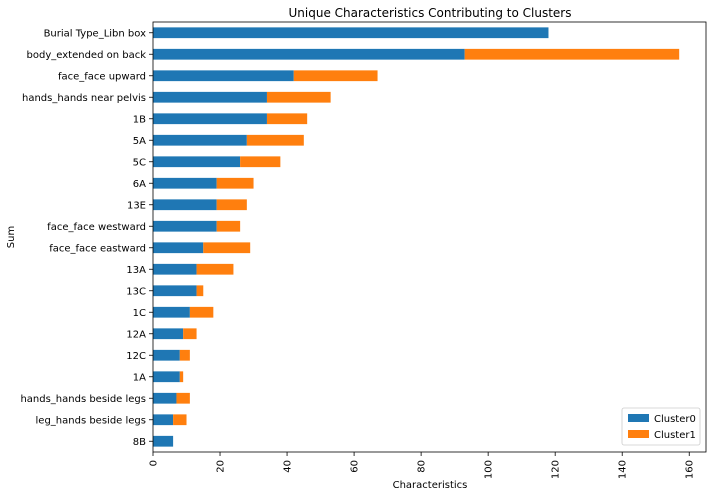 This screenshot has height=496, width=712. What do you see at coordinates (139, 377) in the screenshot?
I see `y-tick-label: 1A` at bounding box center [139, 377].